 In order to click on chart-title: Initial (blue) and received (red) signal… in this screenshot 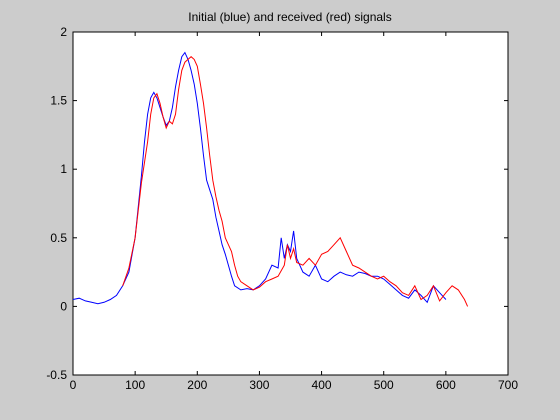, I will do `click(289, 17)`.